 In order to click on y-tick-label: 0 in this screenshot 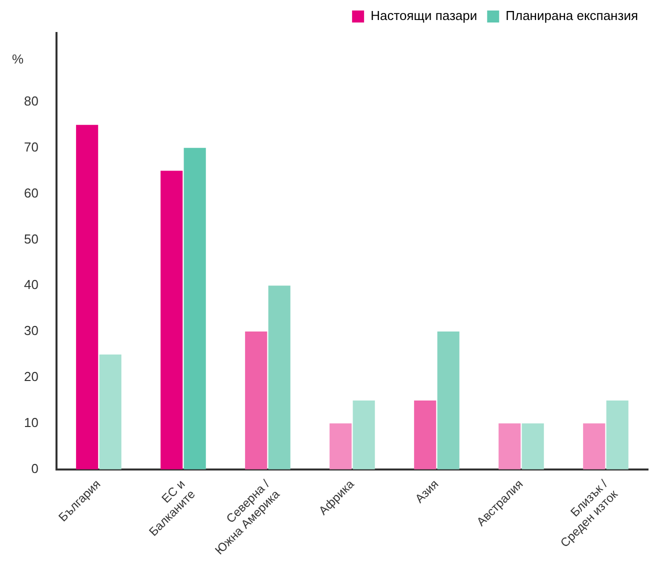, I will do `click(34, 468)`.